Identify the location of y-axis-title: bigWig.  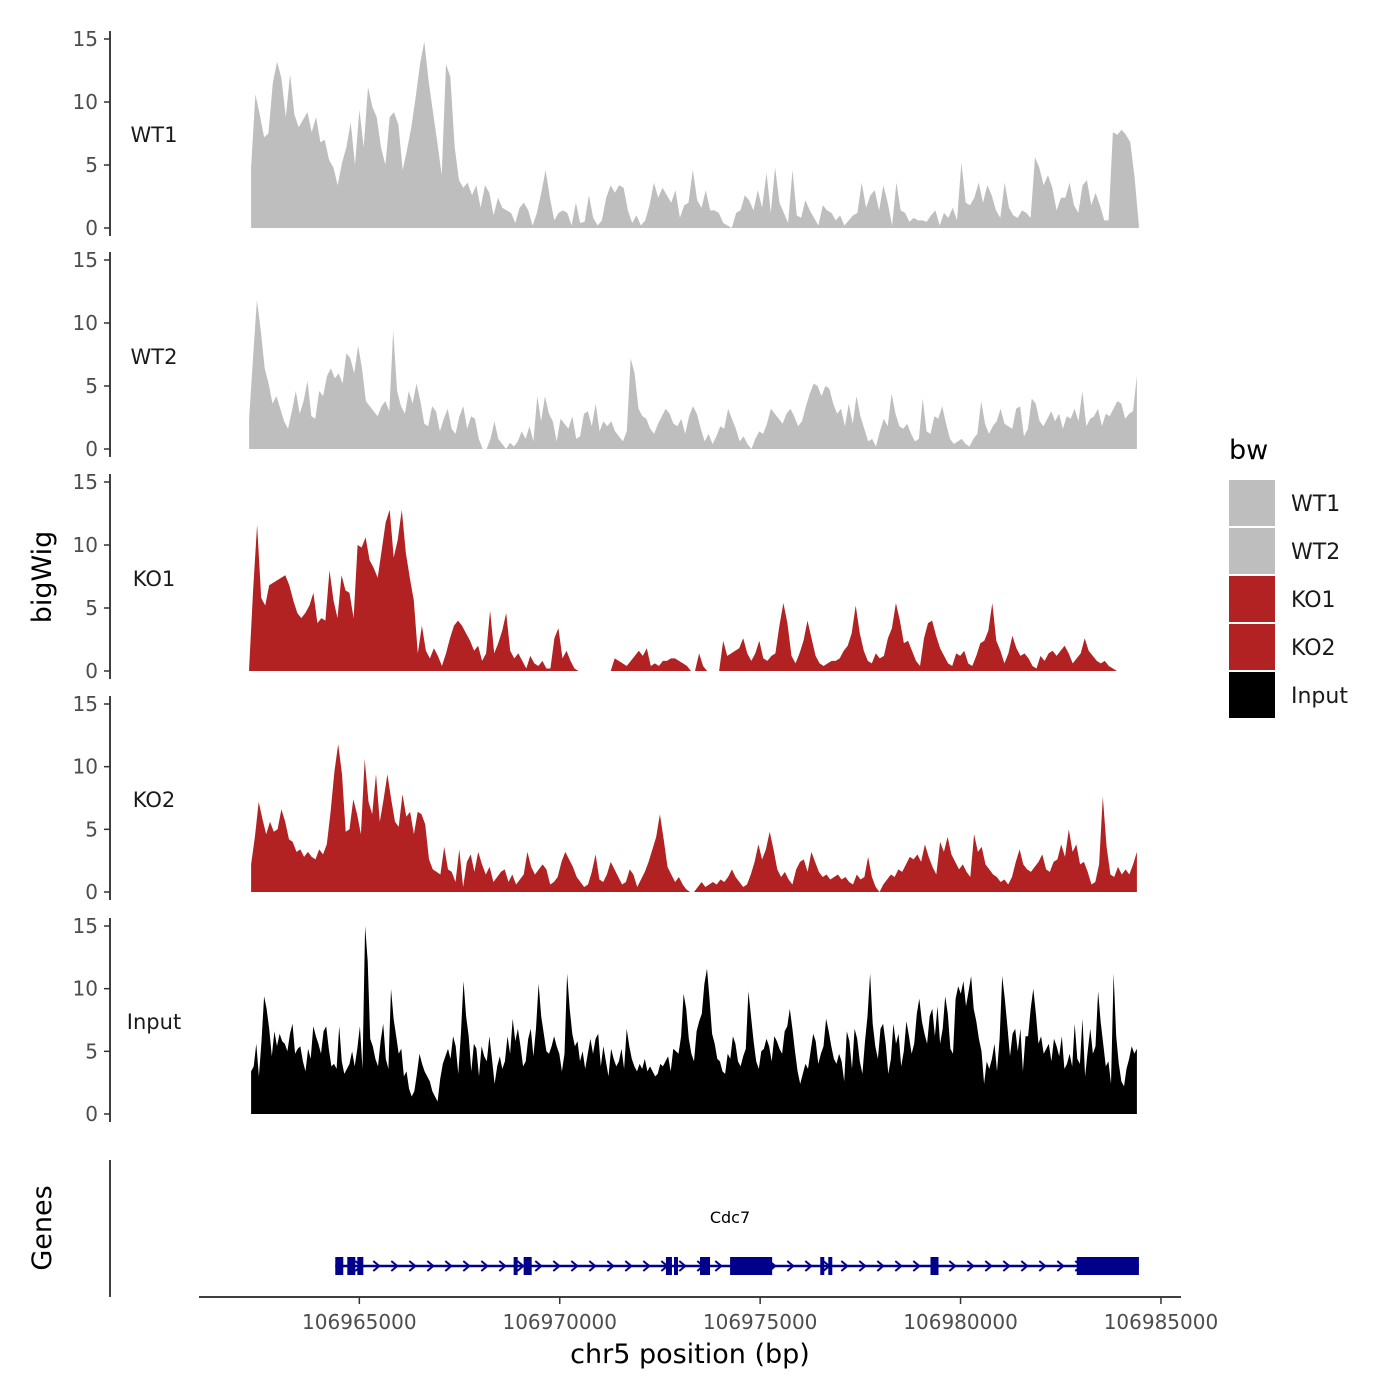
(42, 577).